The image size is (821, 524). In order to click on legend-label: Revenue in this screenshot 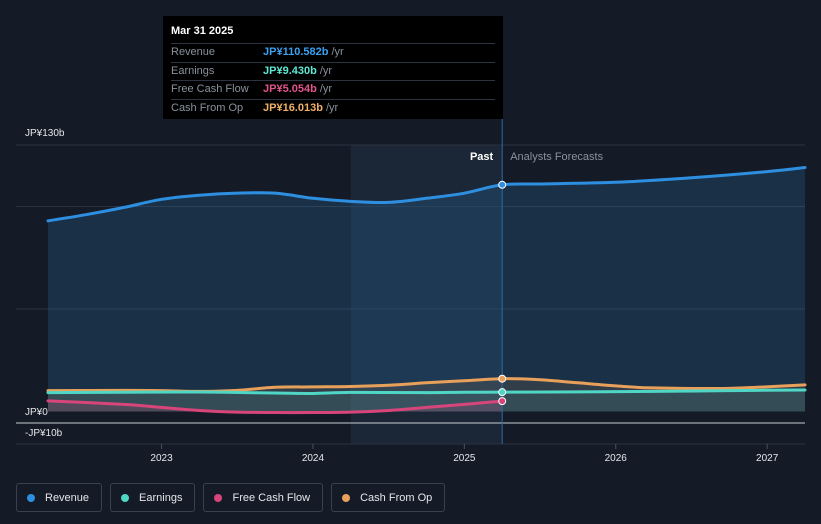, I will do `click(67, 497)`.